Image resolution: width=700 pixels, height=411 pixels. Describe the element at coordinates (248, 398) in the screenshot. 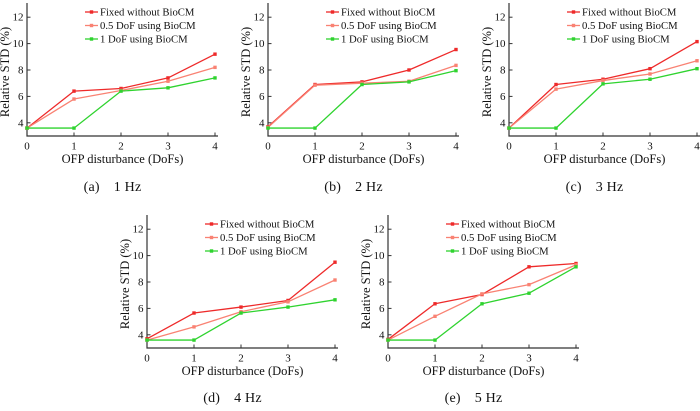

I see `caption-frequency: 4 Hz` at that location.